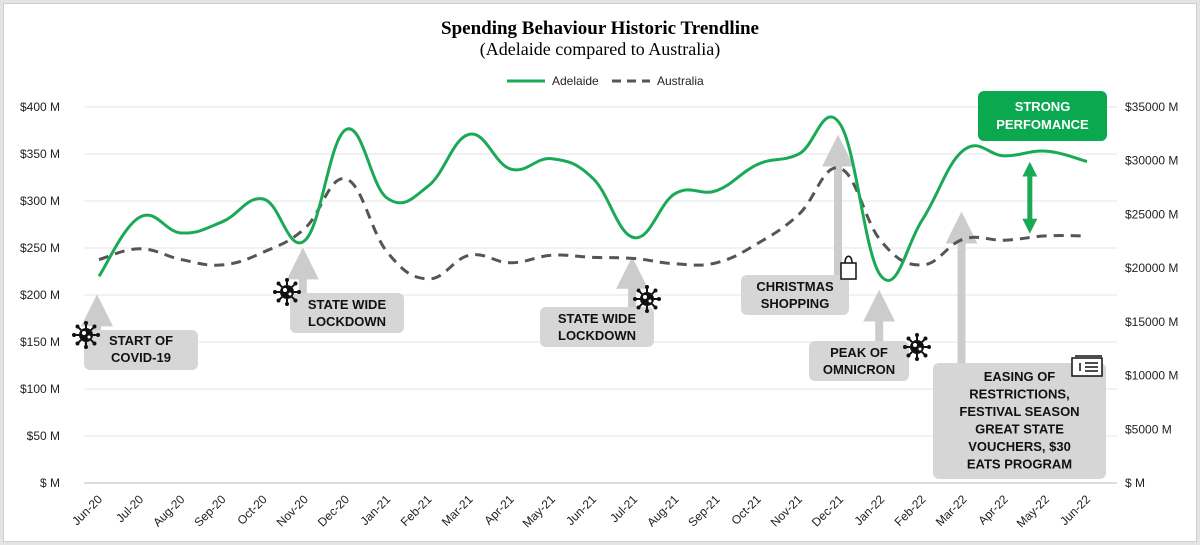 This screenshot has width=1200, height=545. Describe the element at coordinates (600, 49) in the screenshot. I see `chart-subtitle: (Adelaide compared to Australia)` at that location.